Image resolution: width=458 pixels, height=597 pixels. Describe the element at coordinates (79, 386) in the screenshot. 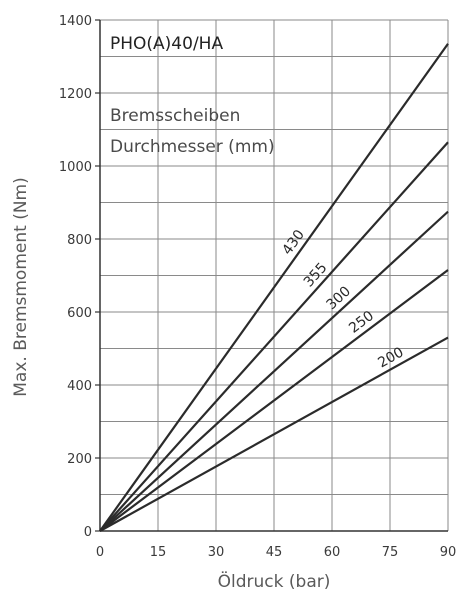

I see `y-tick-label: 400` at that location.